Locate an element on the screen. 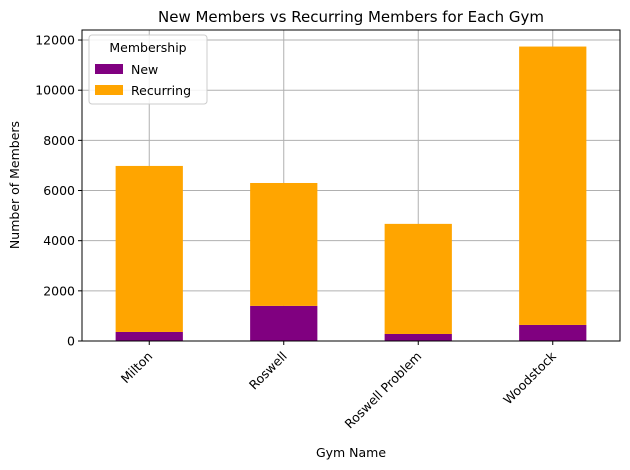 The height and width of the screenshot is (470, 630). x-axis-label: Gym Name is located at coordinates (351, 452).